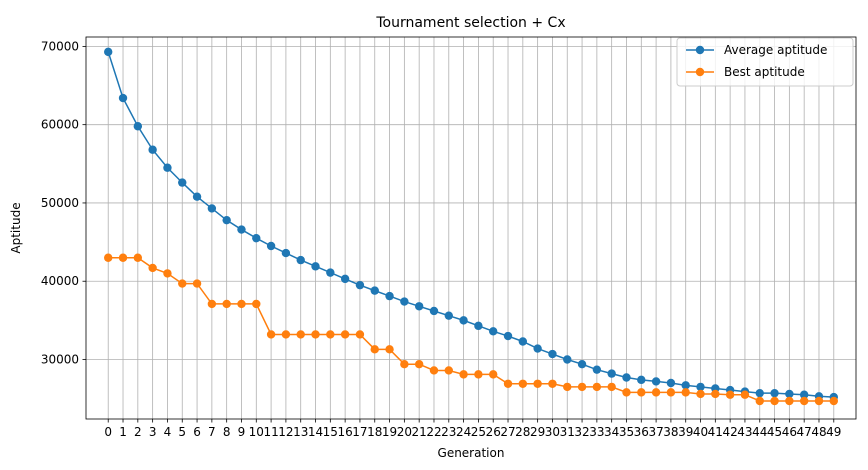 The image size is (868, 470). What do you see at coordinates (764, 72) in the screenshot?
I see `legend-label-best: Best aptitude` at bounding box center [764, 72].